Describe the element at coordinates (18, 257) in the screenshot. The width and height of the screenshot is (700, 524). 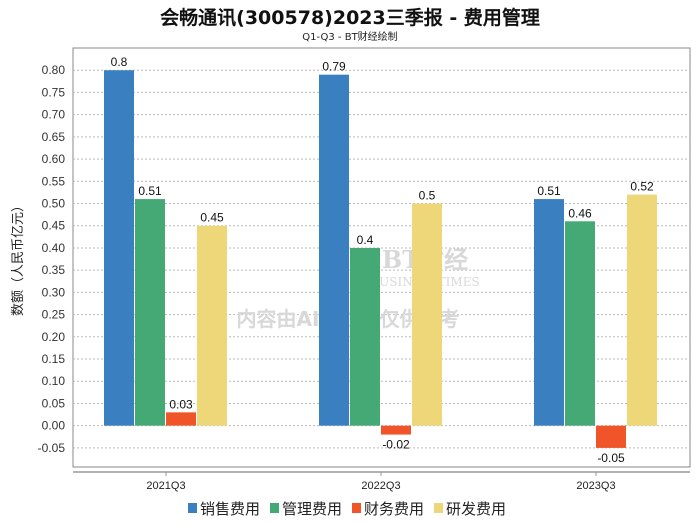
I see `y-axis-label: 数额（人民币亿元）` at that location.